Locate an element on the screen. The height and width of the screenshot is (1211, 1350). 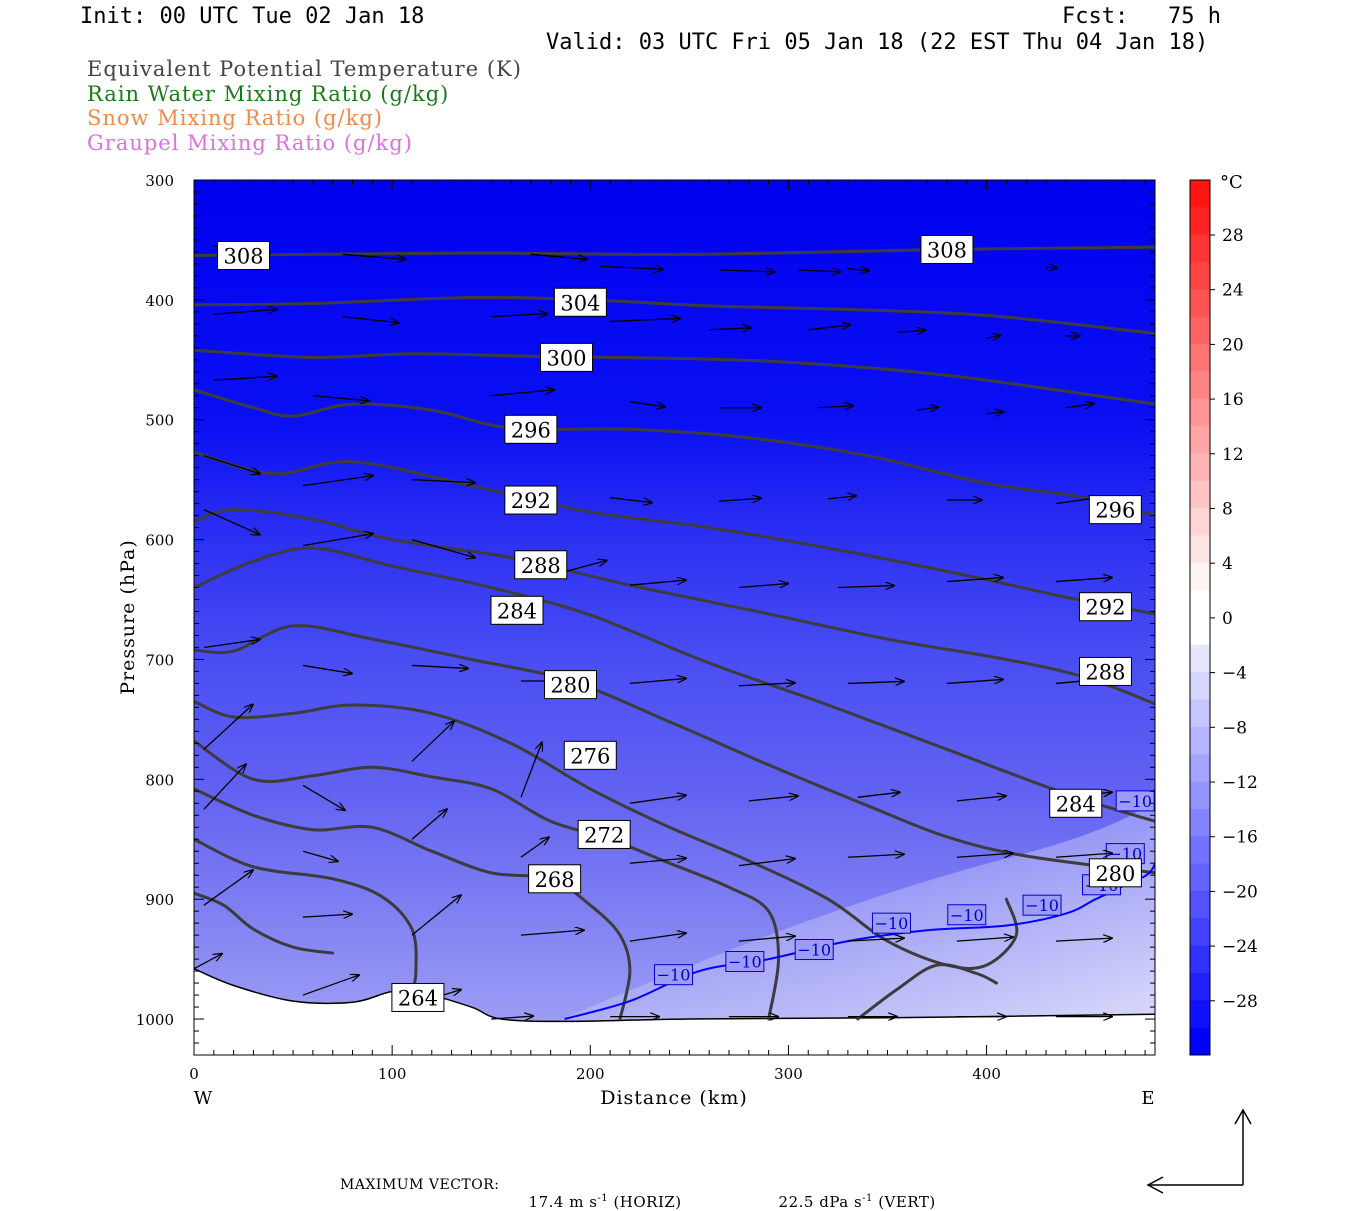
theta-e-label: 280 is located at coordinates (570, 686).